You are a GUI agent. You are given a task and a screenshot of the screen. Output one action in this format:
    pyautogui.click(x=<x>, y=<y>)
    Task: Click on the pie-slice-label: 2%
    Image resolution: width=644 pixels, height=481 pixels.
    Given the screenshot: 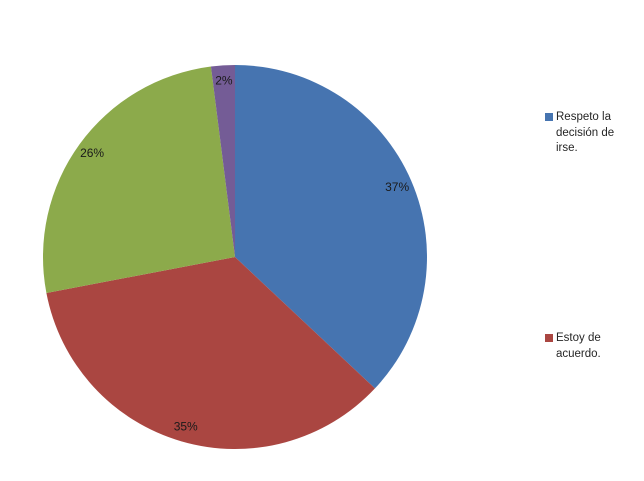 What is the action you would take?
    pyautogui.click(x=224, y=81)
    